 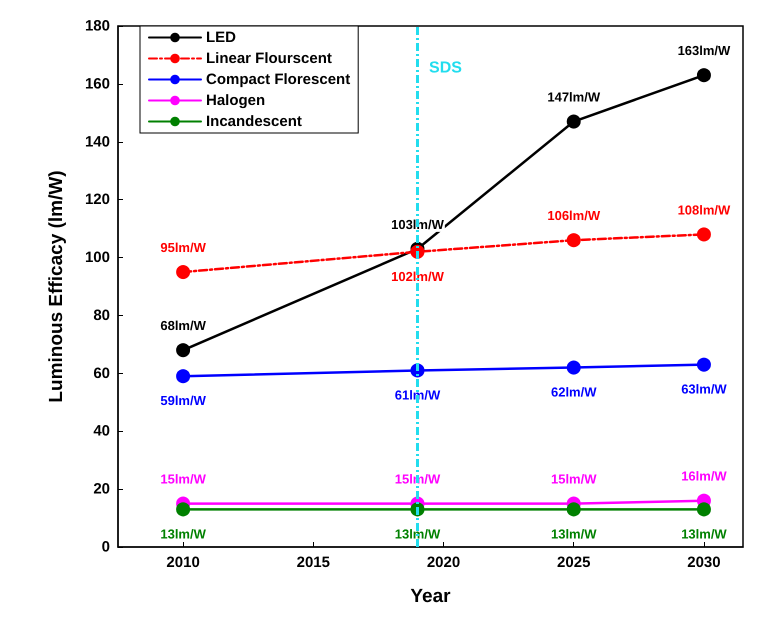 I want to click on y-tick-label: 20, so click(x=101, y=489).